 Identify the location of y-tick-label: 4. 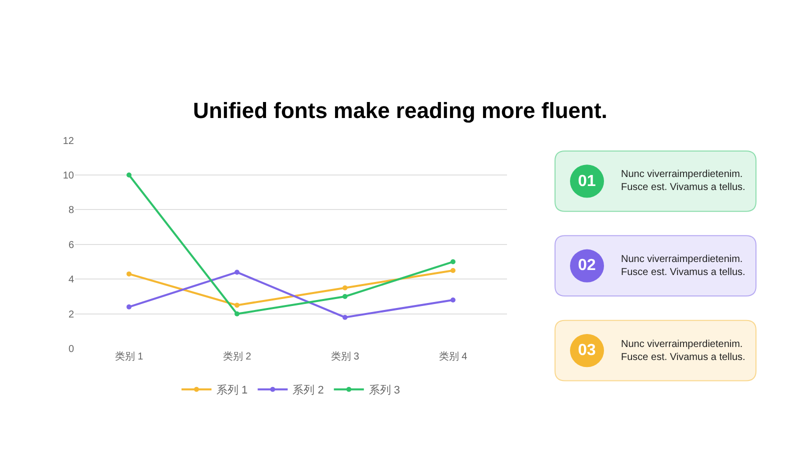
(71, 280).